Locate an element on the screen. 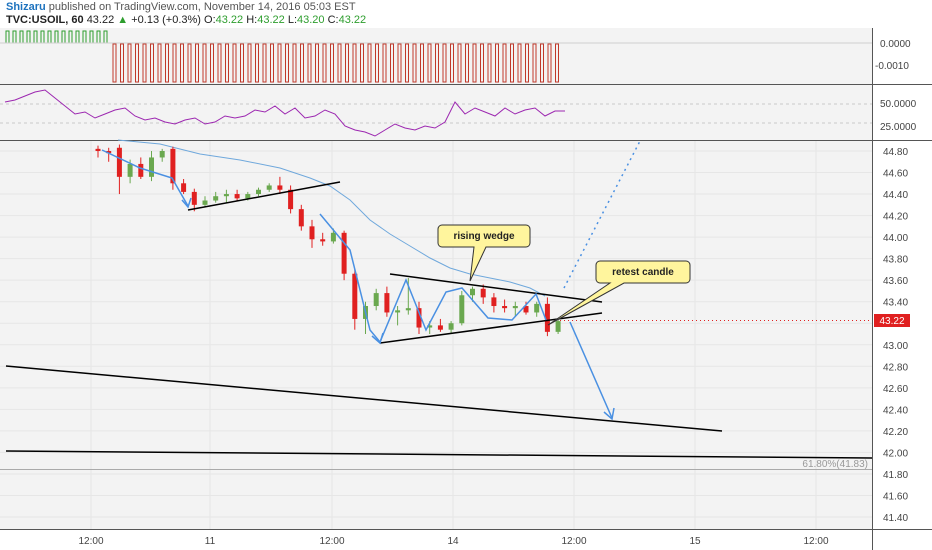  low-label: L: is located at coordinates (292, 20).